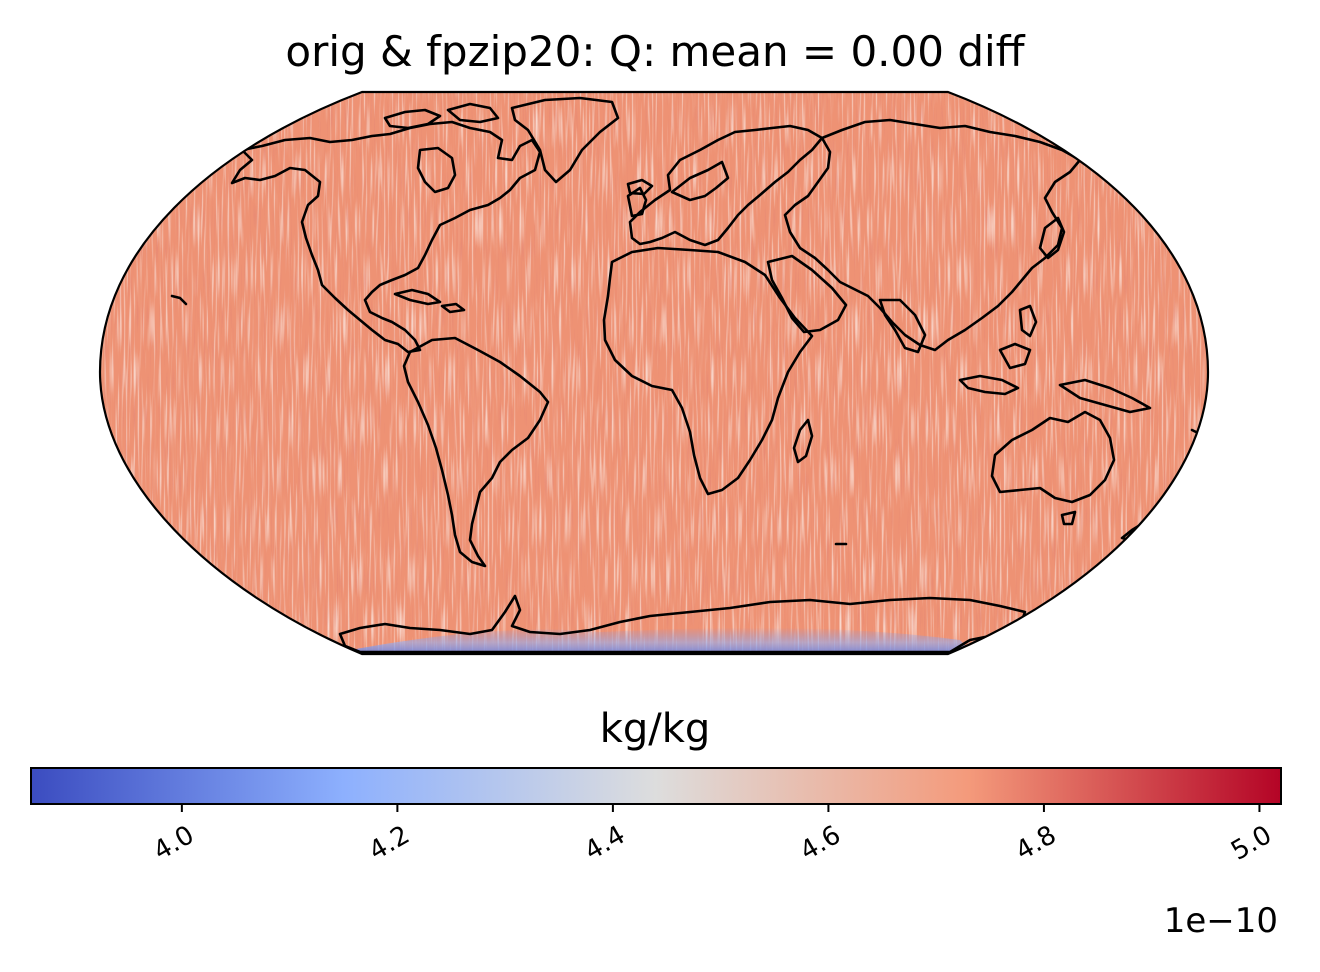 Image resolution: width=1320 pixels, height=972 pixels. What do you see at coordinates (1052, 238) in the screenshot?
I see `coastline-japan` at bounding box center [1052, 238].